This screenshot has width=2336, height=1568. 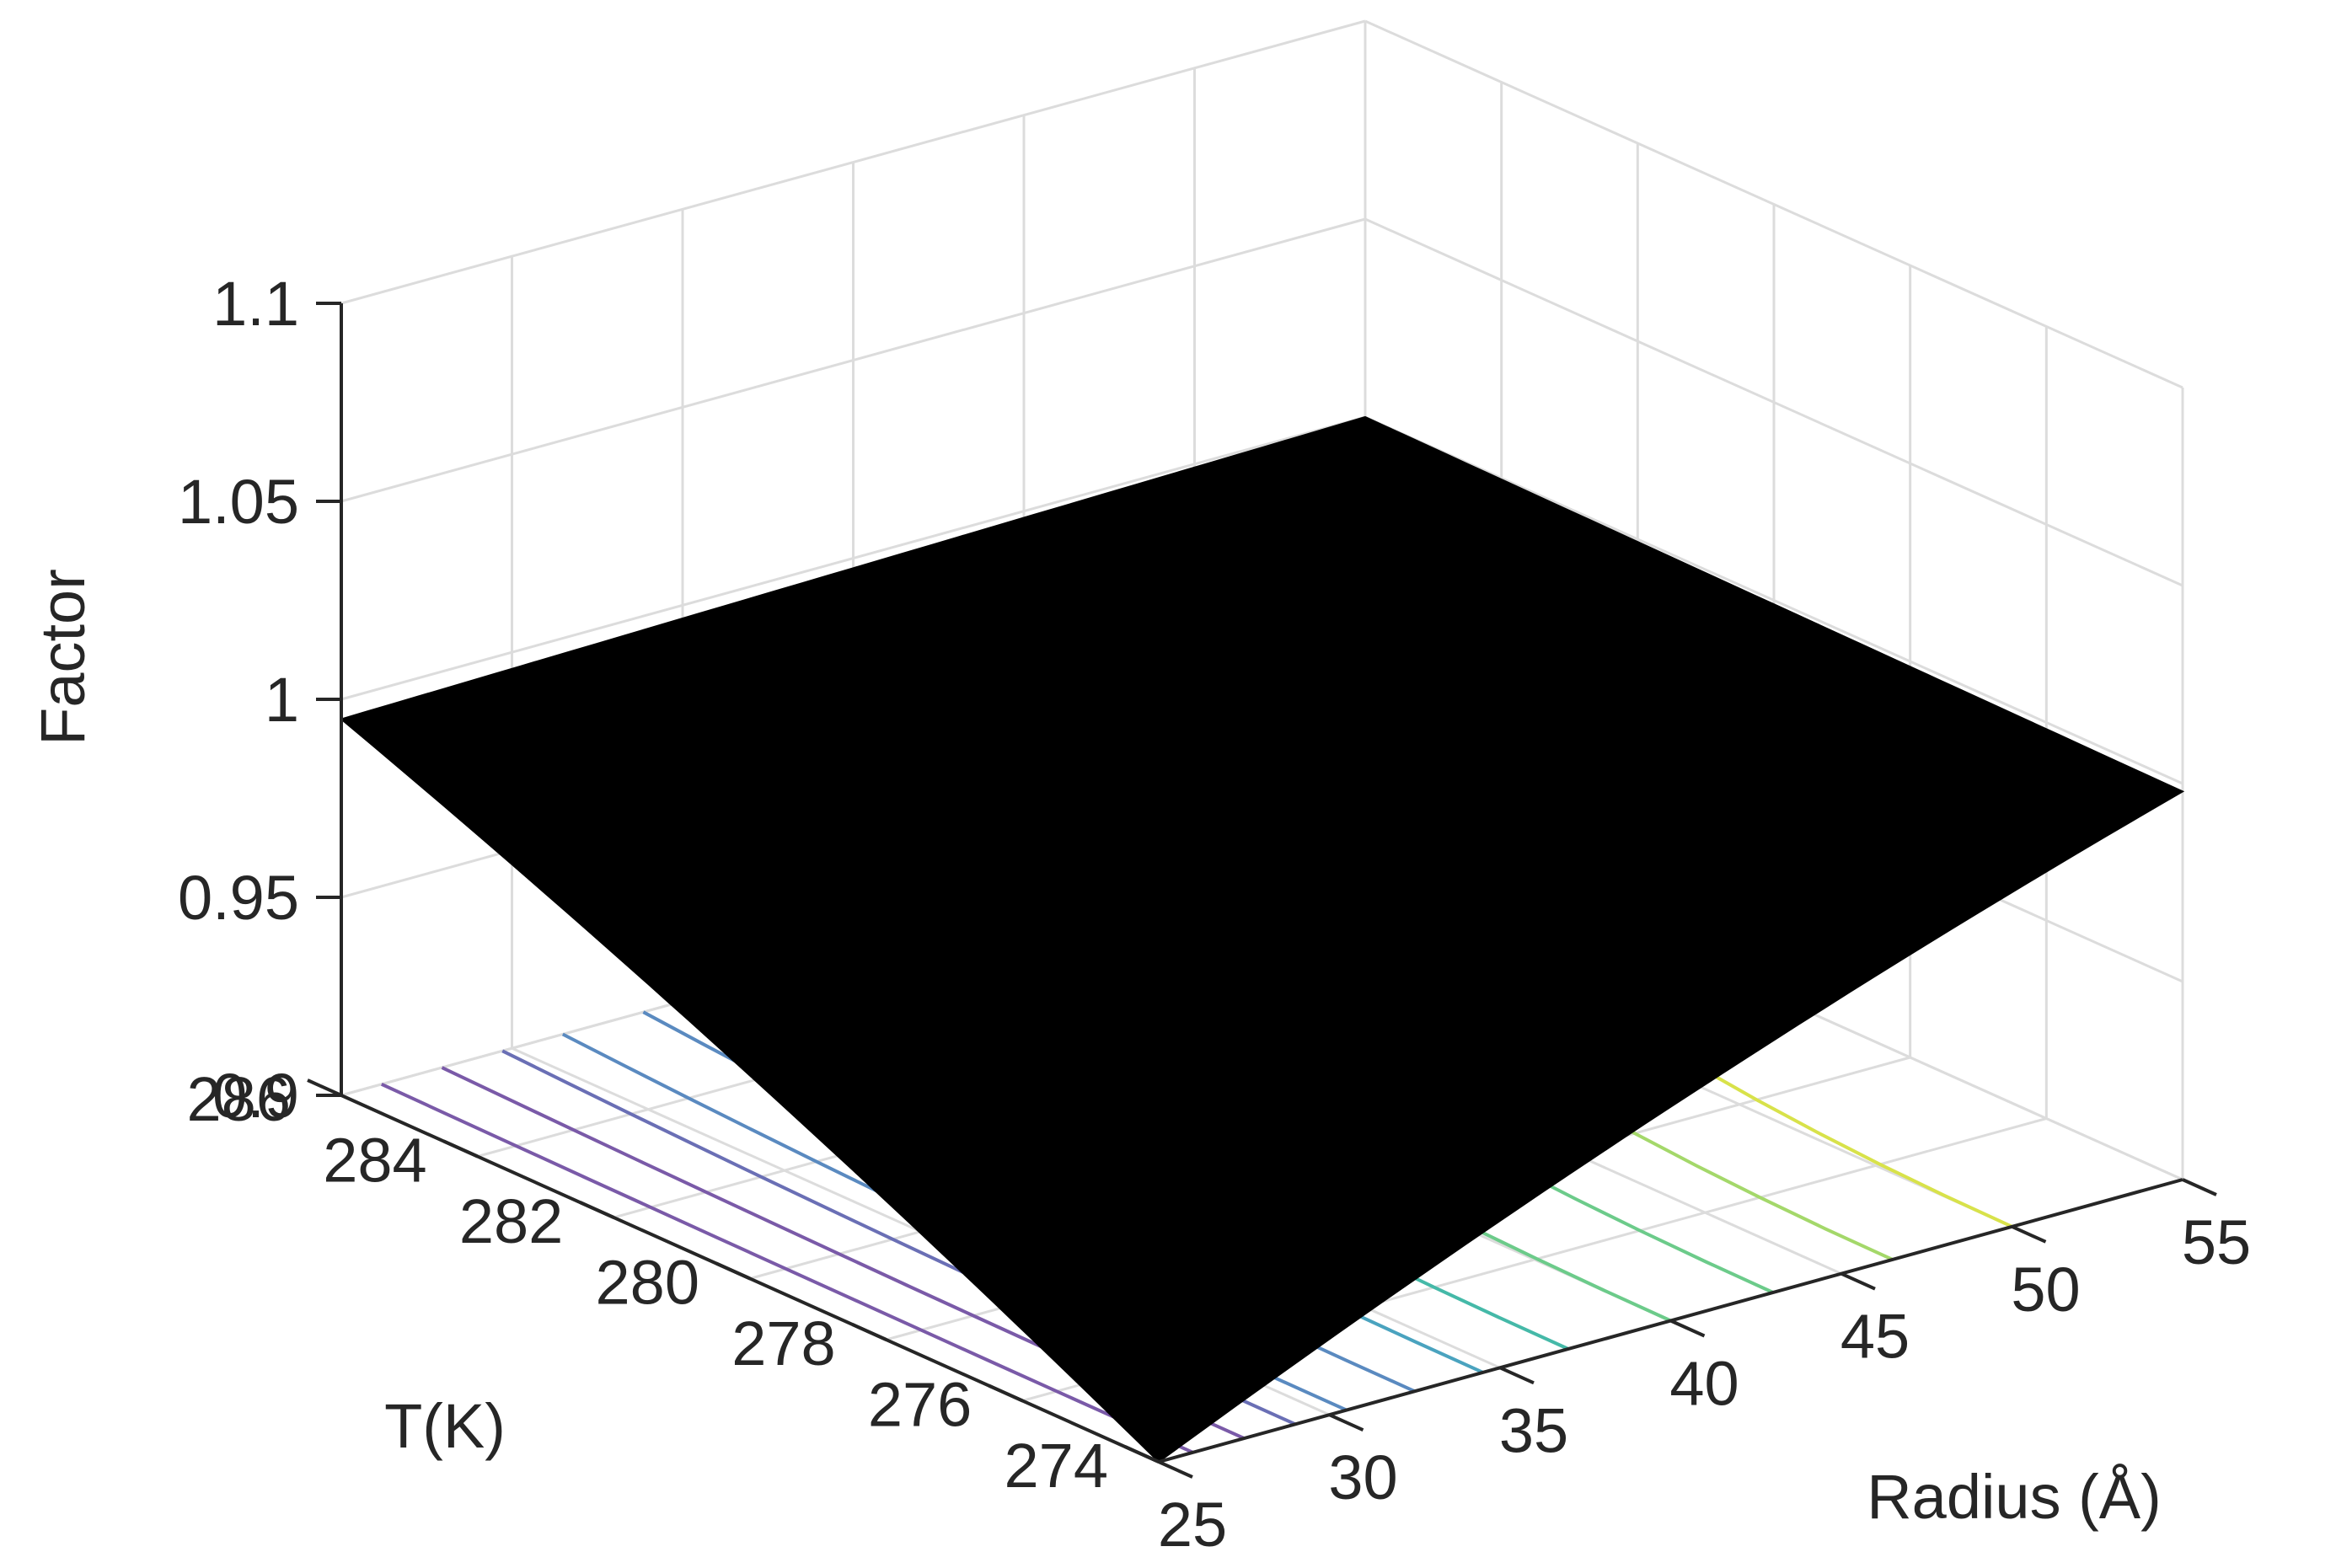 I want to click on radius-tick-label: 55, so click(x=2216, y=1242).